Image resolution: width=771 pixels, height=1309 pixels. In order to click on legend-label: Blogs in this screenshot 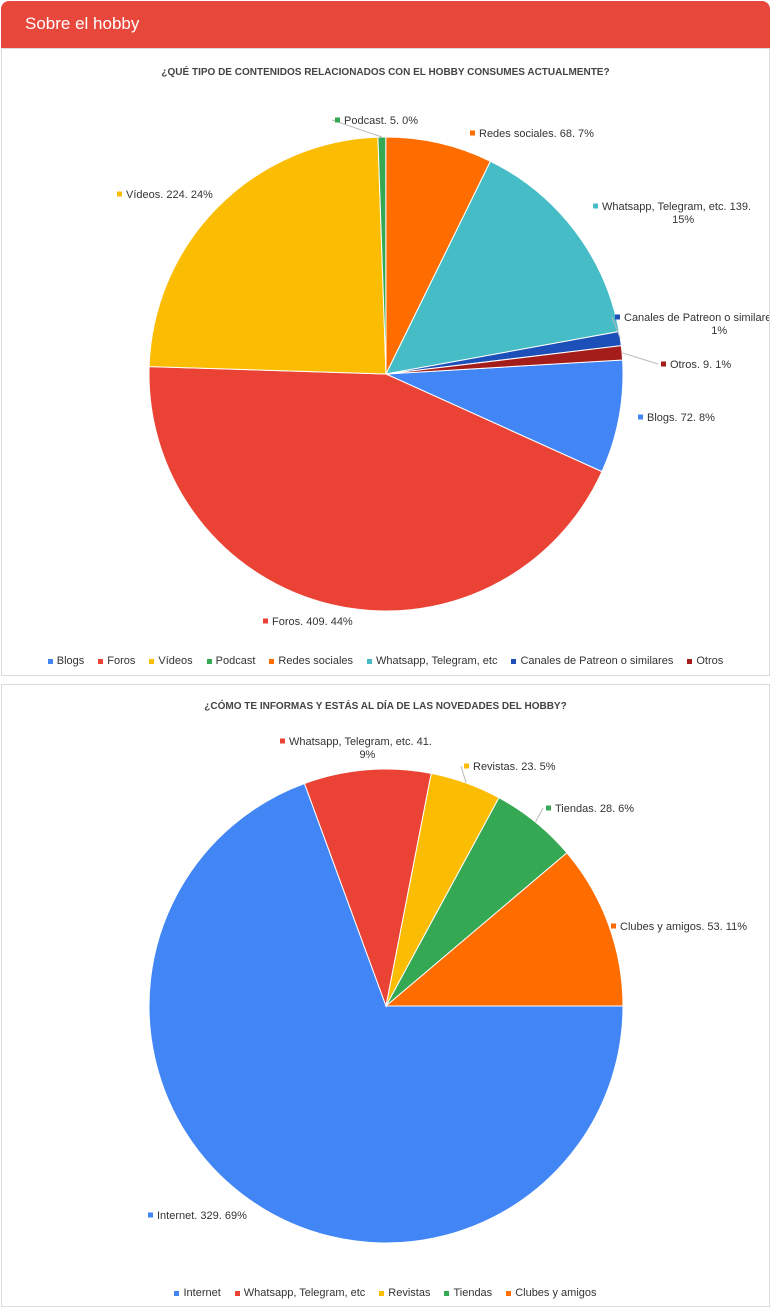, I will do `click(70, 661)`.